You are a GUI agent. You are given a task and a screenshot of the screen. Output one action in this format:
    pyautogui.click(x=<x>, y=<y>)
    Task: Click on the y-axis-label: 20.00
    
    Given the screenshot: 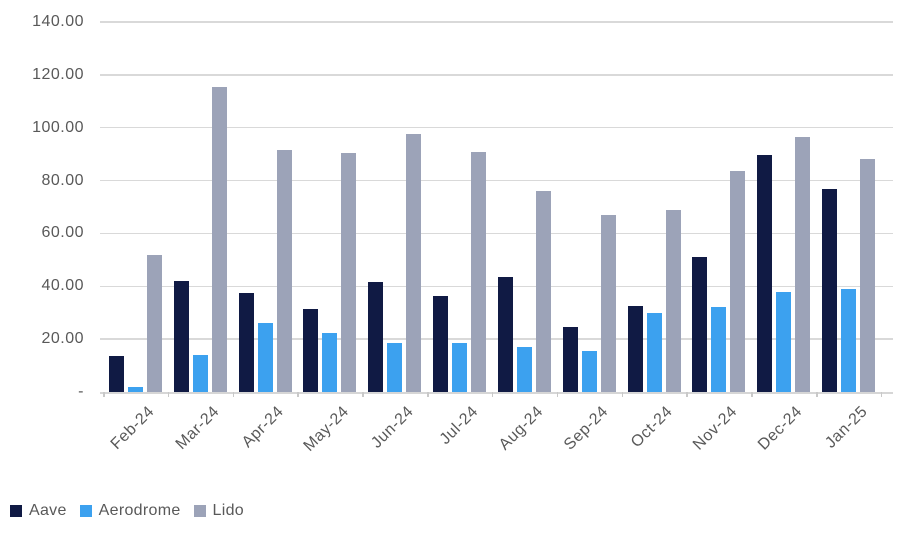 What is the action you would take?
    pyautogui.click(x=62, y=339)
    